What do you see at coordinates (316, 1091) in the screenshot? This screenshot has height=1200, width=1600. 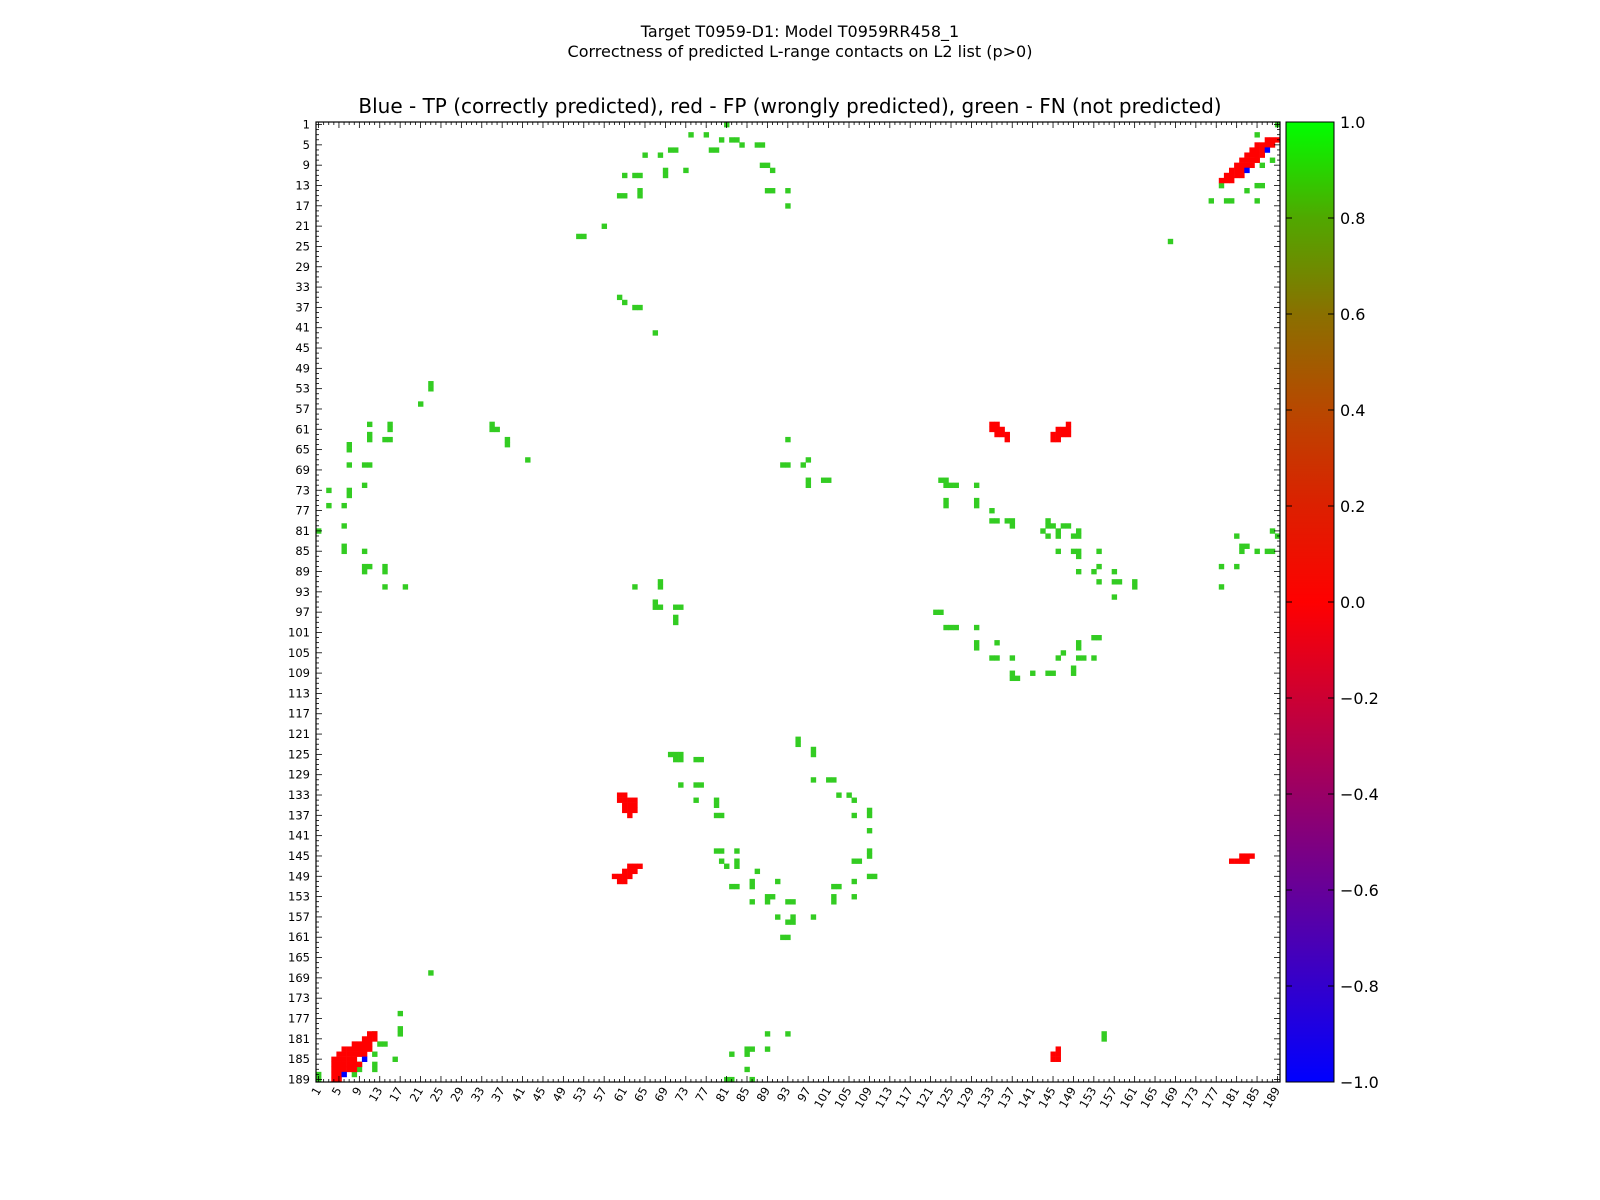 I see `x-tick-label: 1` at bounding box center [316, 1091].